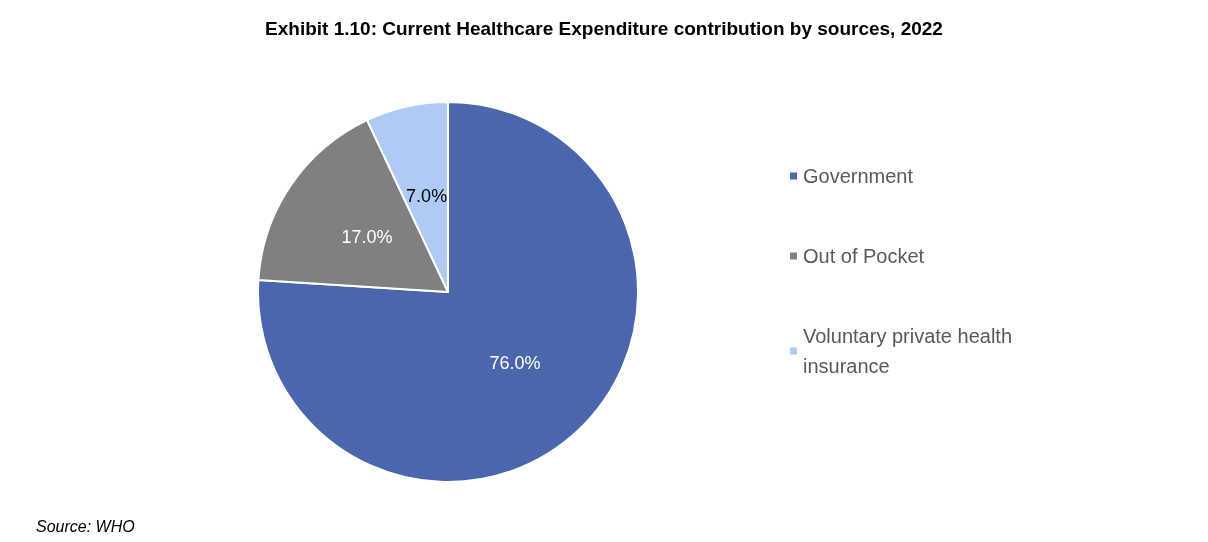 This screenshot has width=1208, height=542. What do you see at coordinates (604, 28) in the screenshot?
I see `chart-title: Exhibit 1.10: Current Healthcare Expenditure contribution by sources, 2022` at bounding box center [604, 28].